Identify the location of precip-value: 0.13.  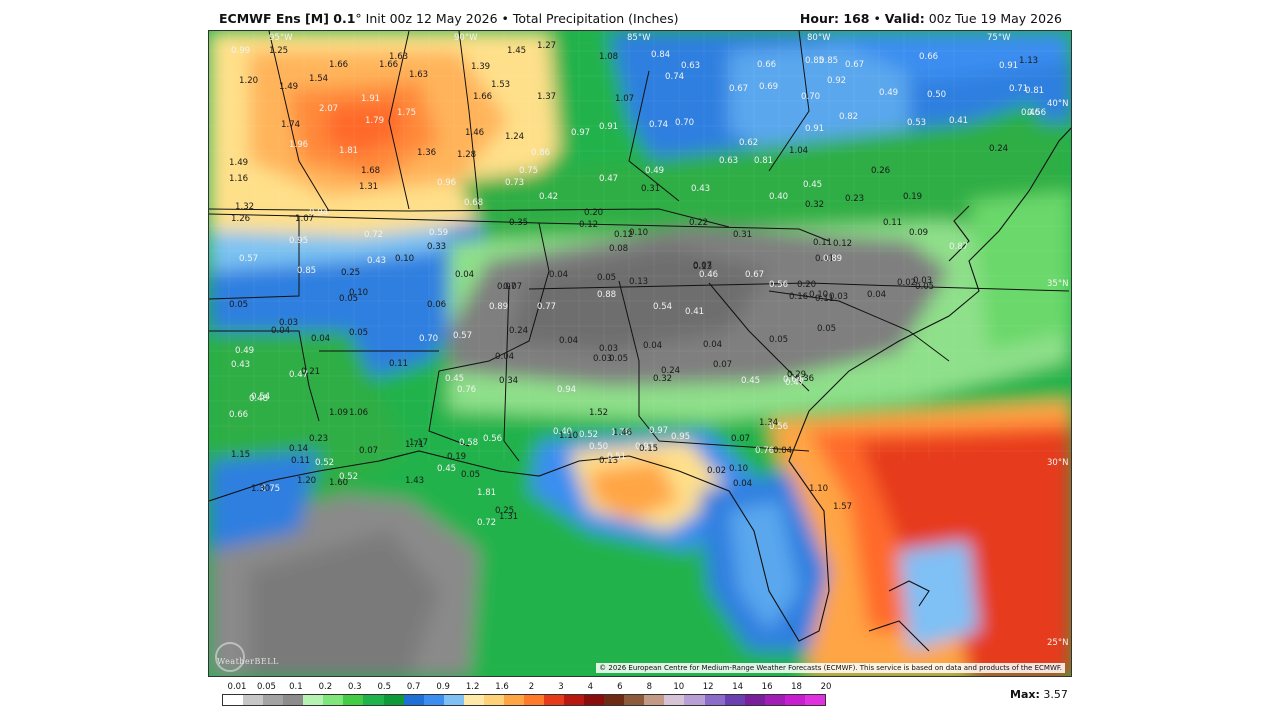
(702, 267).